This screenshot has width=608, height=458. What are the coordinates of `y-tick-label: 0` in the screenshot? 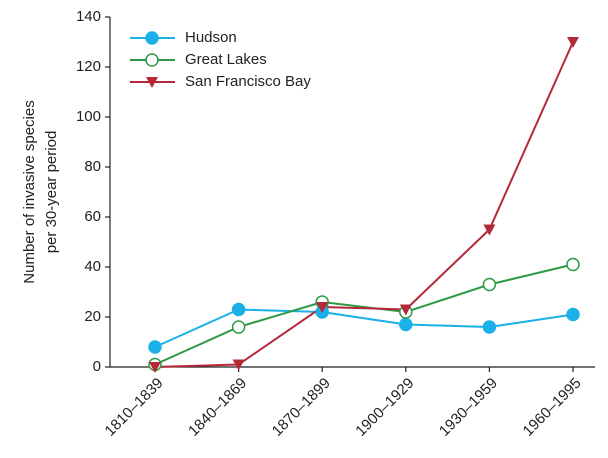 It's located at (97, 366).